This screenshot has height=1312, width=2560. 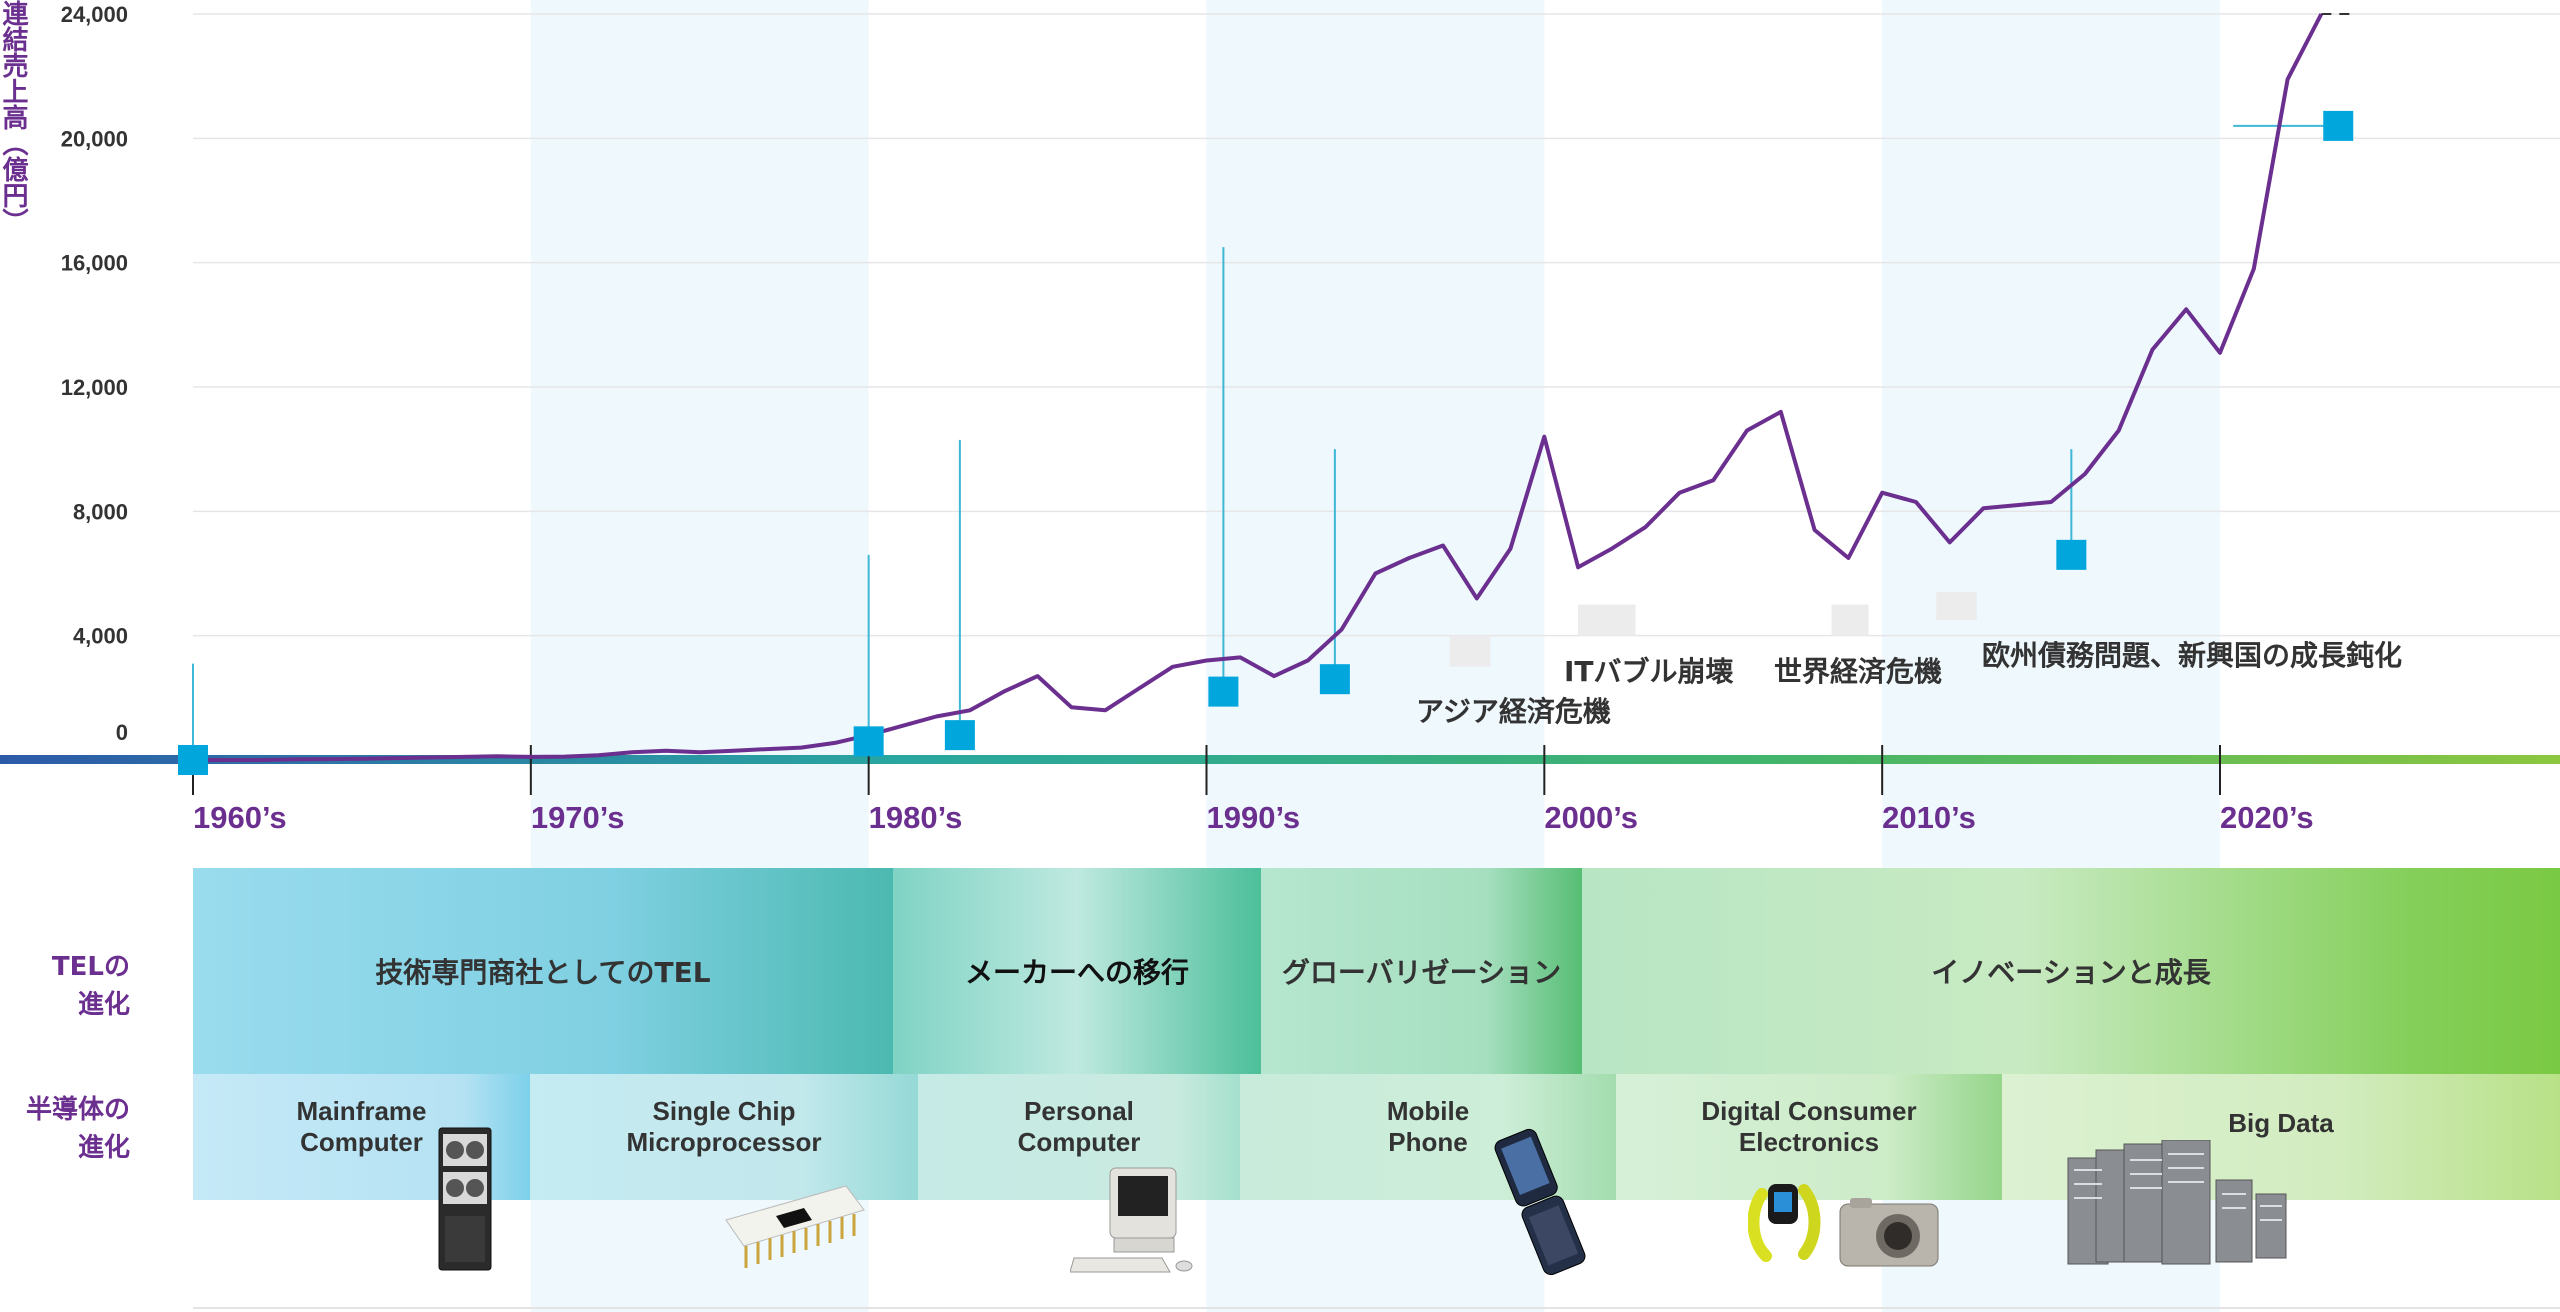 What do you see at coordinates (2071, 971) in the screenshot?
I see `tel-stage-innovation: イノベーションと成長` at bounding box center [2071, 971].